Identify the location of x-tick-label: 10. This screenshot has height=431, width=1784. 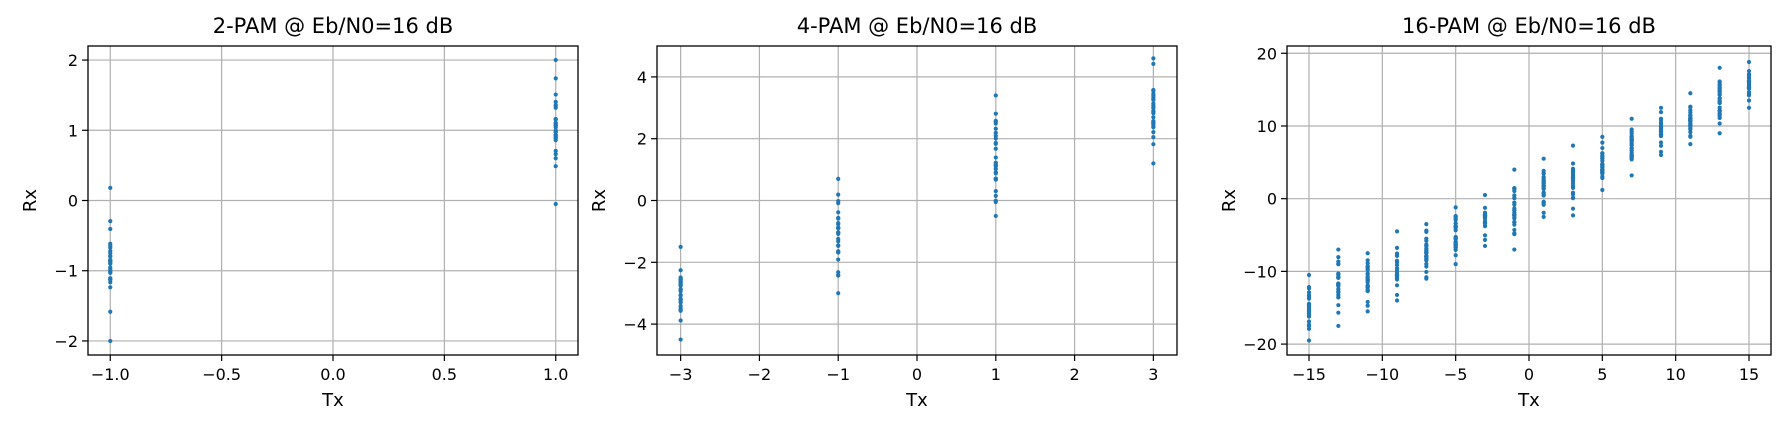
(1675, 374).